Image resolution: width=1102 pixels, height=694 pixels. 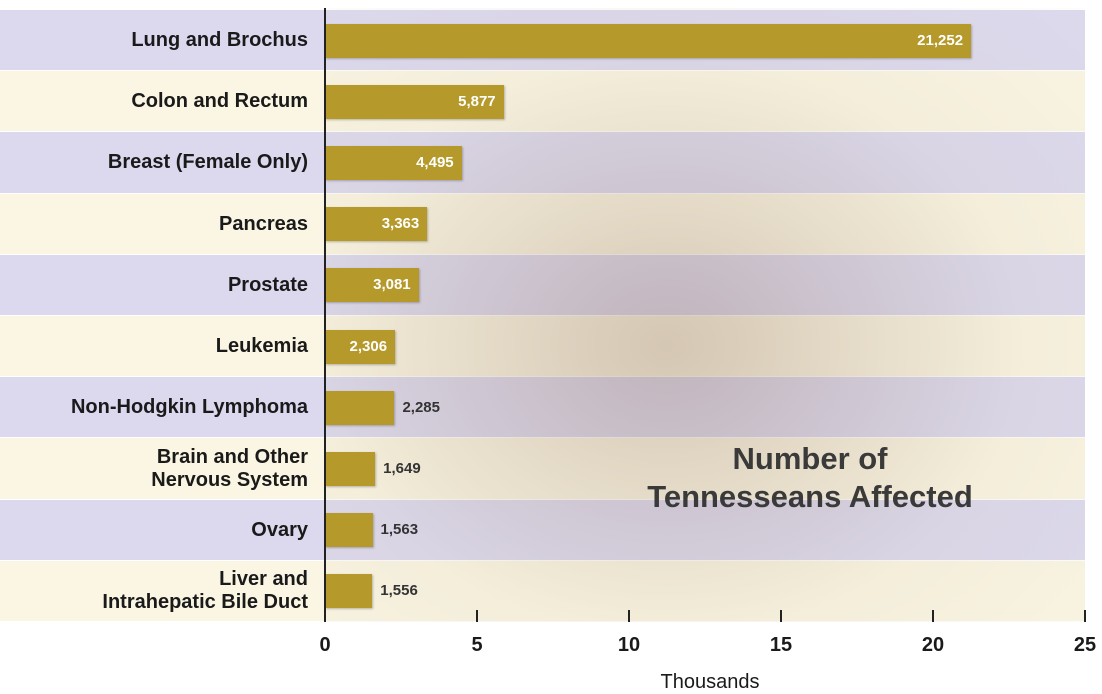 What do you see at coordinates (477, 101) in the screenshot?
I see `value-label: 5,877` at bounding box center [477, 101].